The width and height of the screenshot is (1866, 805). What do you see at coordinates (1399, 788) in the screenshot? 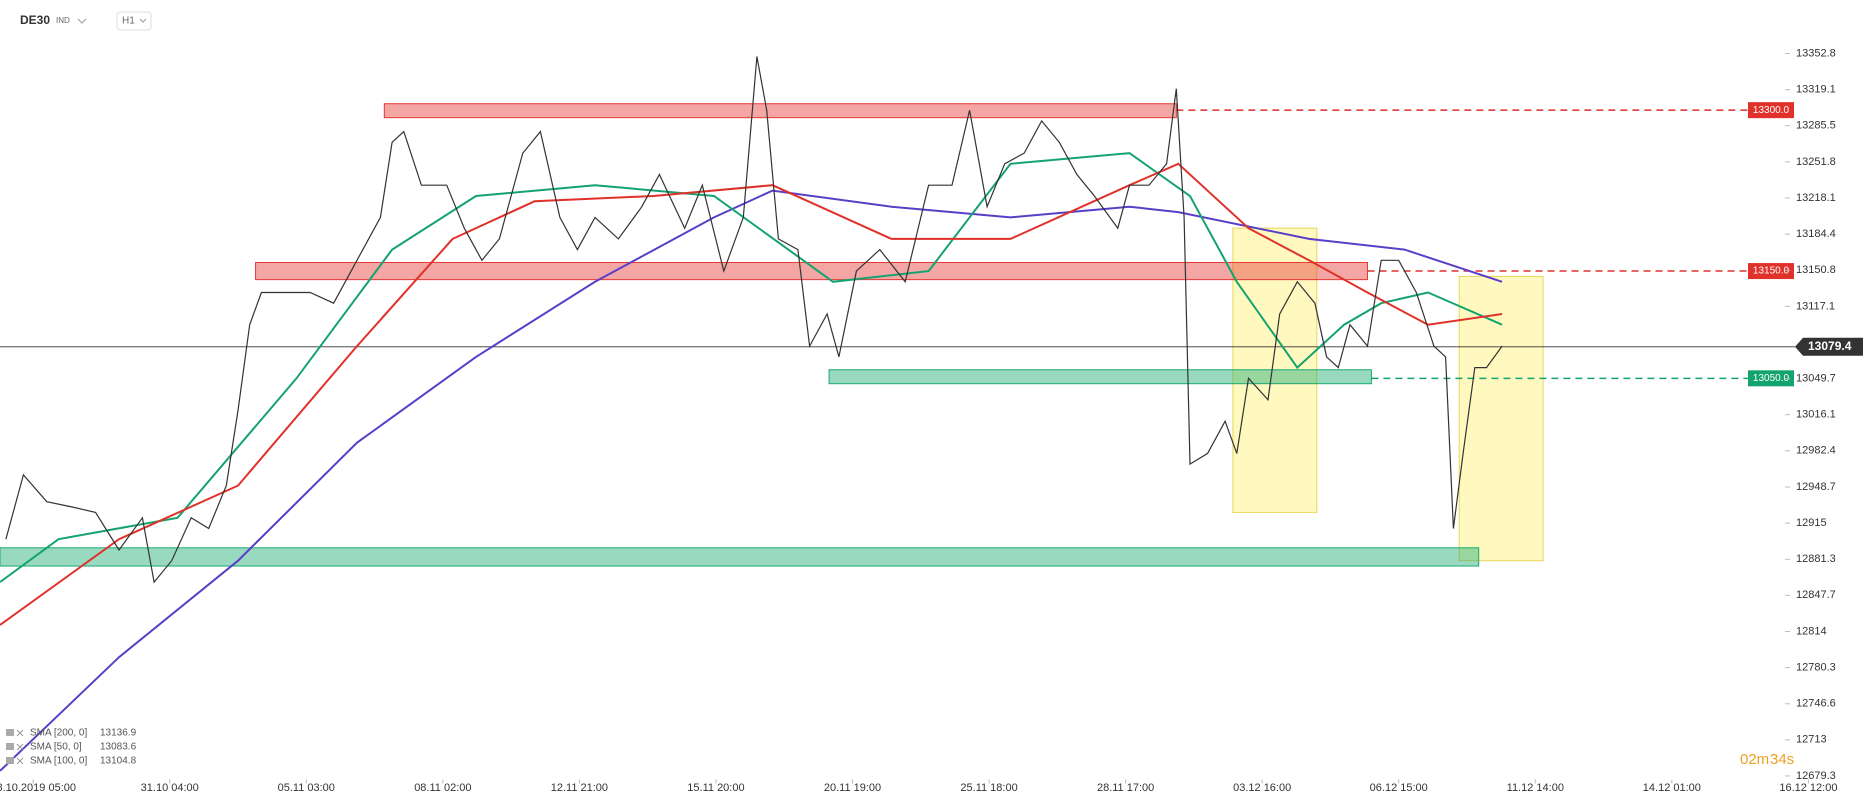
I see `x-tick-label: 06.12 15:00` at bounding box center [1399, 788].